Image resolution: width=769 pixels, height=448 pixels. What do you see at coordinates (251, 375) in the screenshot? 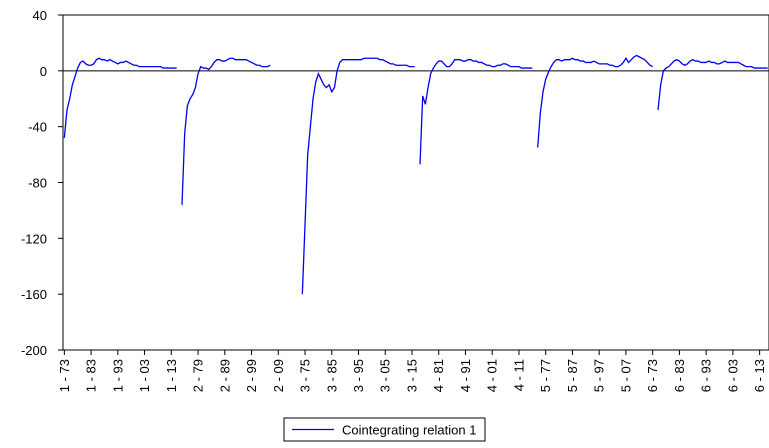
I see `x-tick-label: 2 - 99` at bounding box center [251, 375].